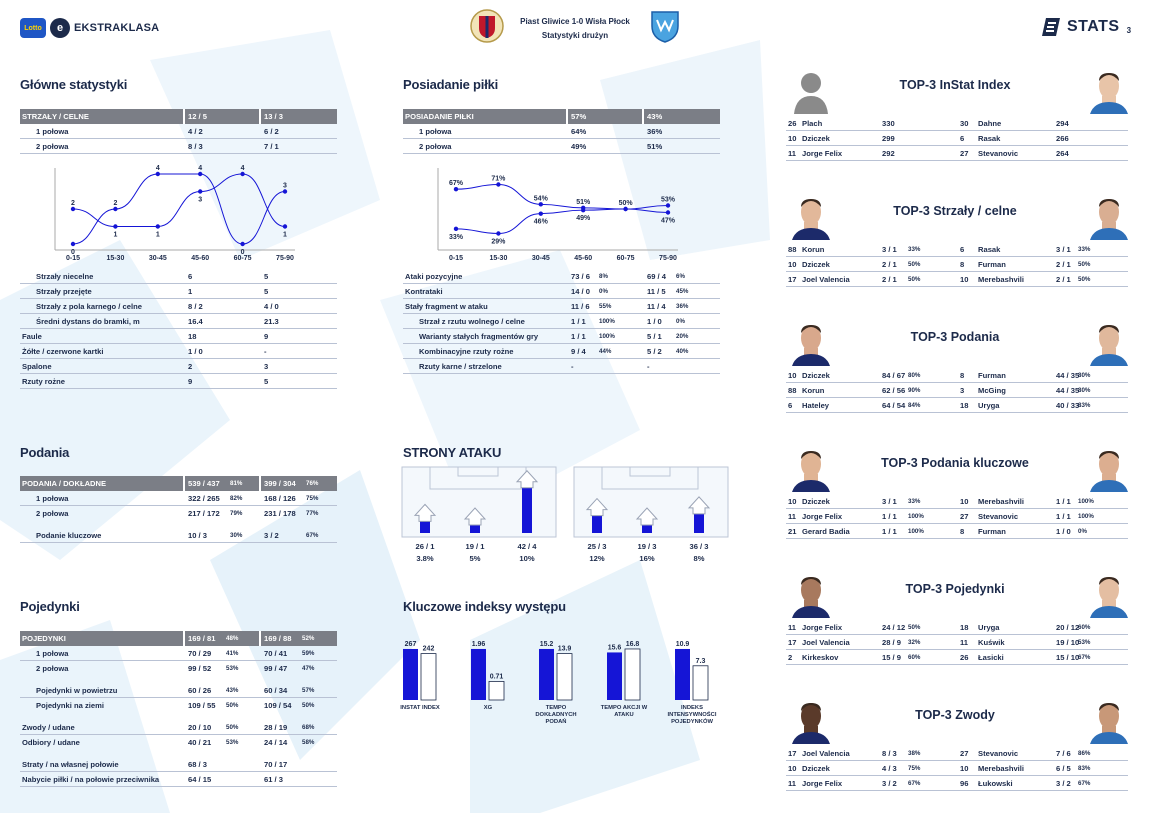 This screenshot has width=1150, height=813. I want to click on table-cell: 4 / 0, so click(271, 306).